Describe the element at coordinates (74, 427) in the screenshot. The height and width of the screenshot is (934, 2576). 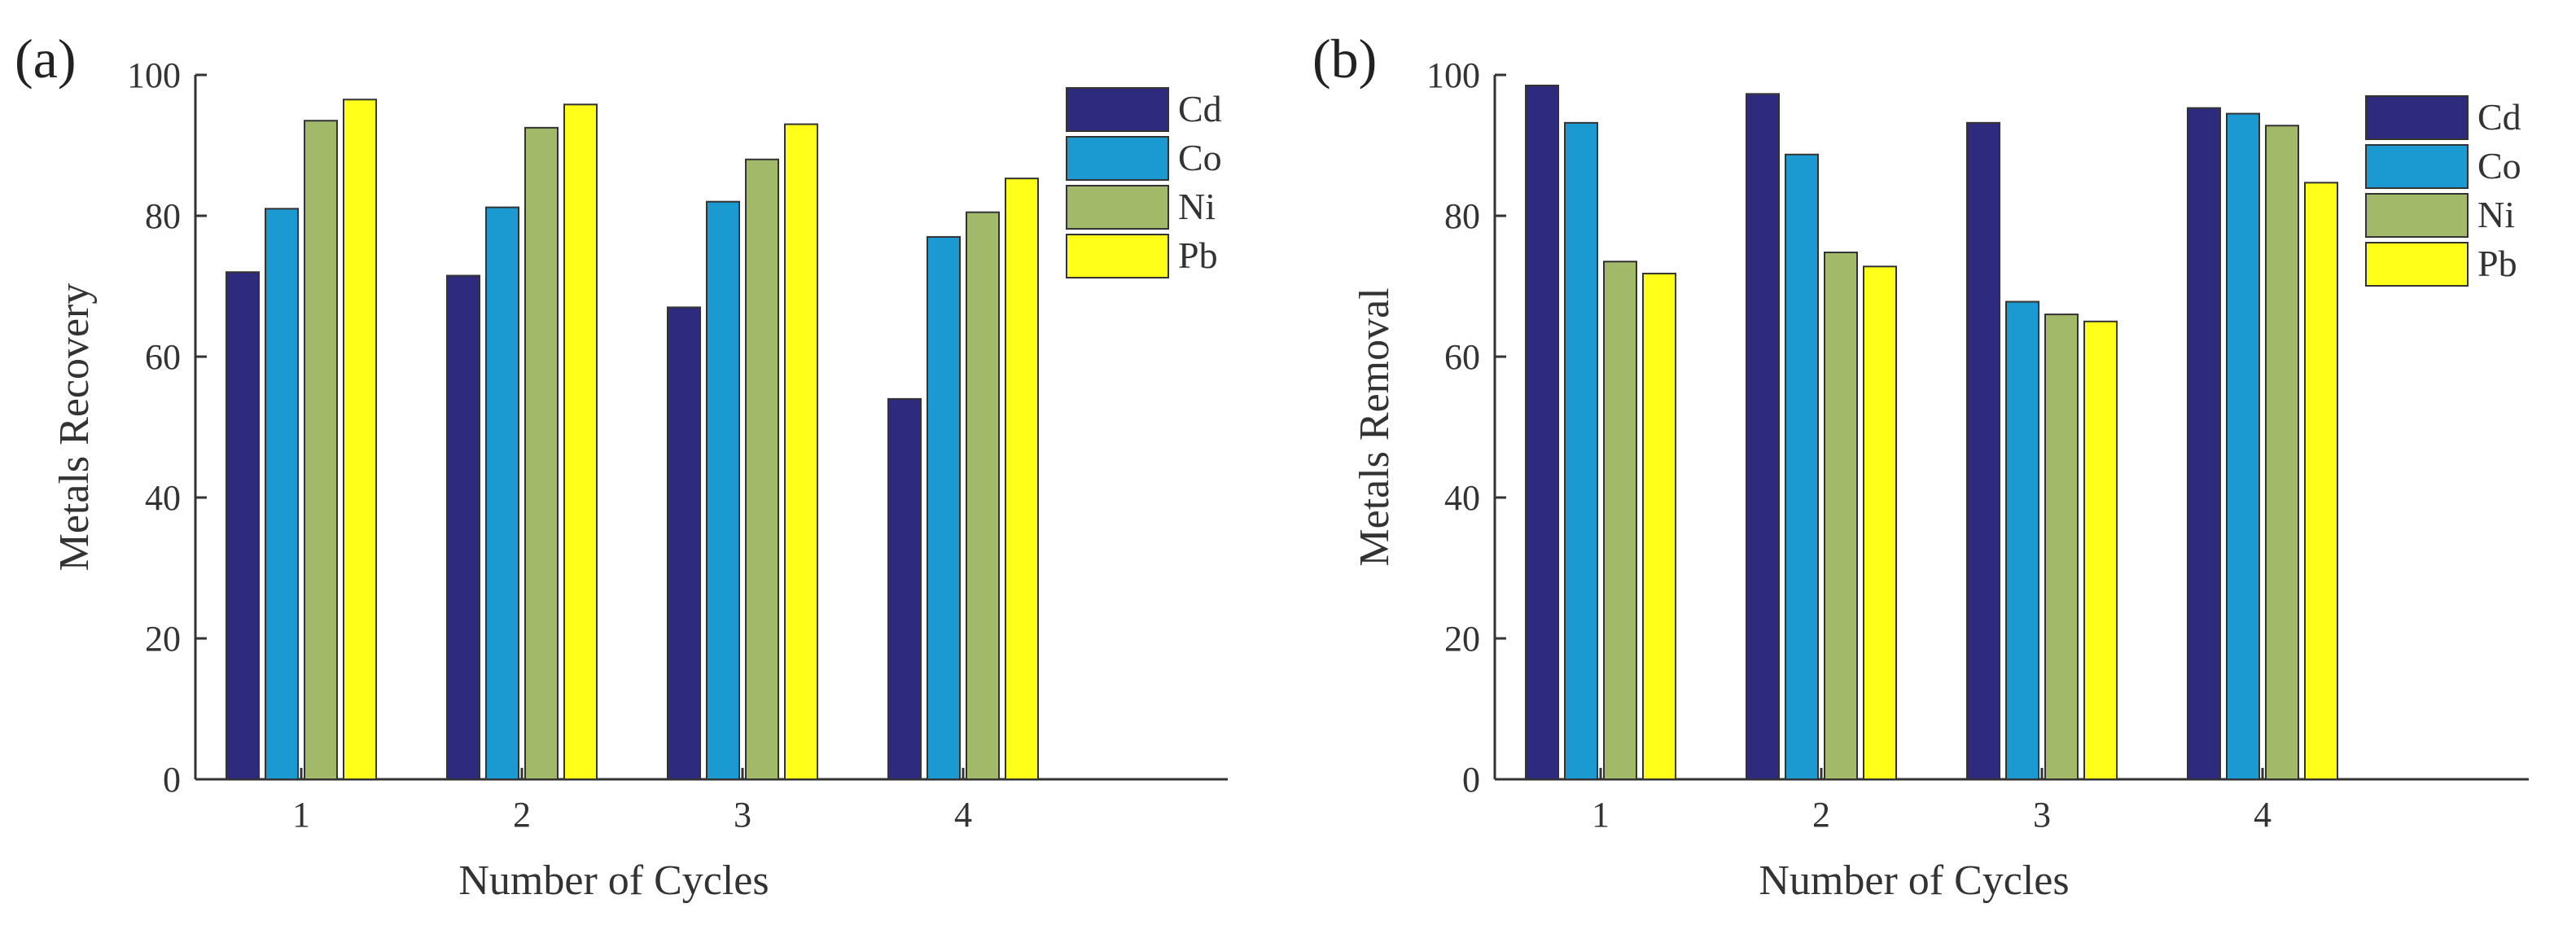
I see `y-axis-label: Metals Recovery` at that location.